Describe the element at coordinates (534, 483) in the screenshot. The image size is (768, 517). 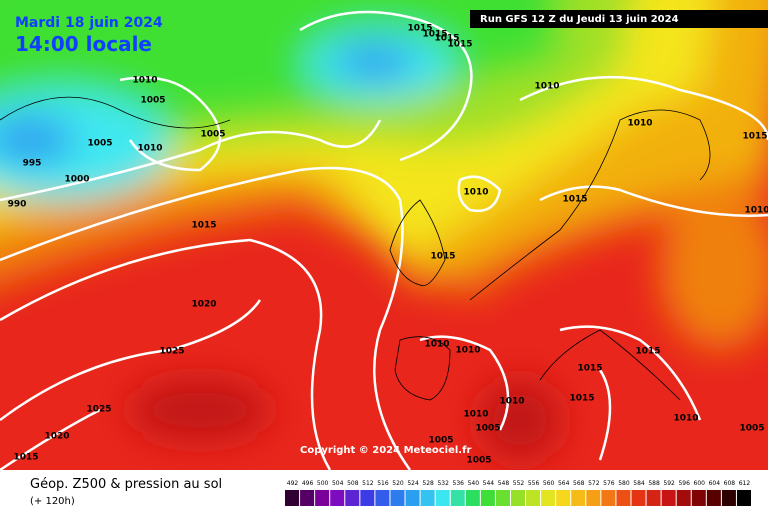
I see `scale-label: 556` at that location.